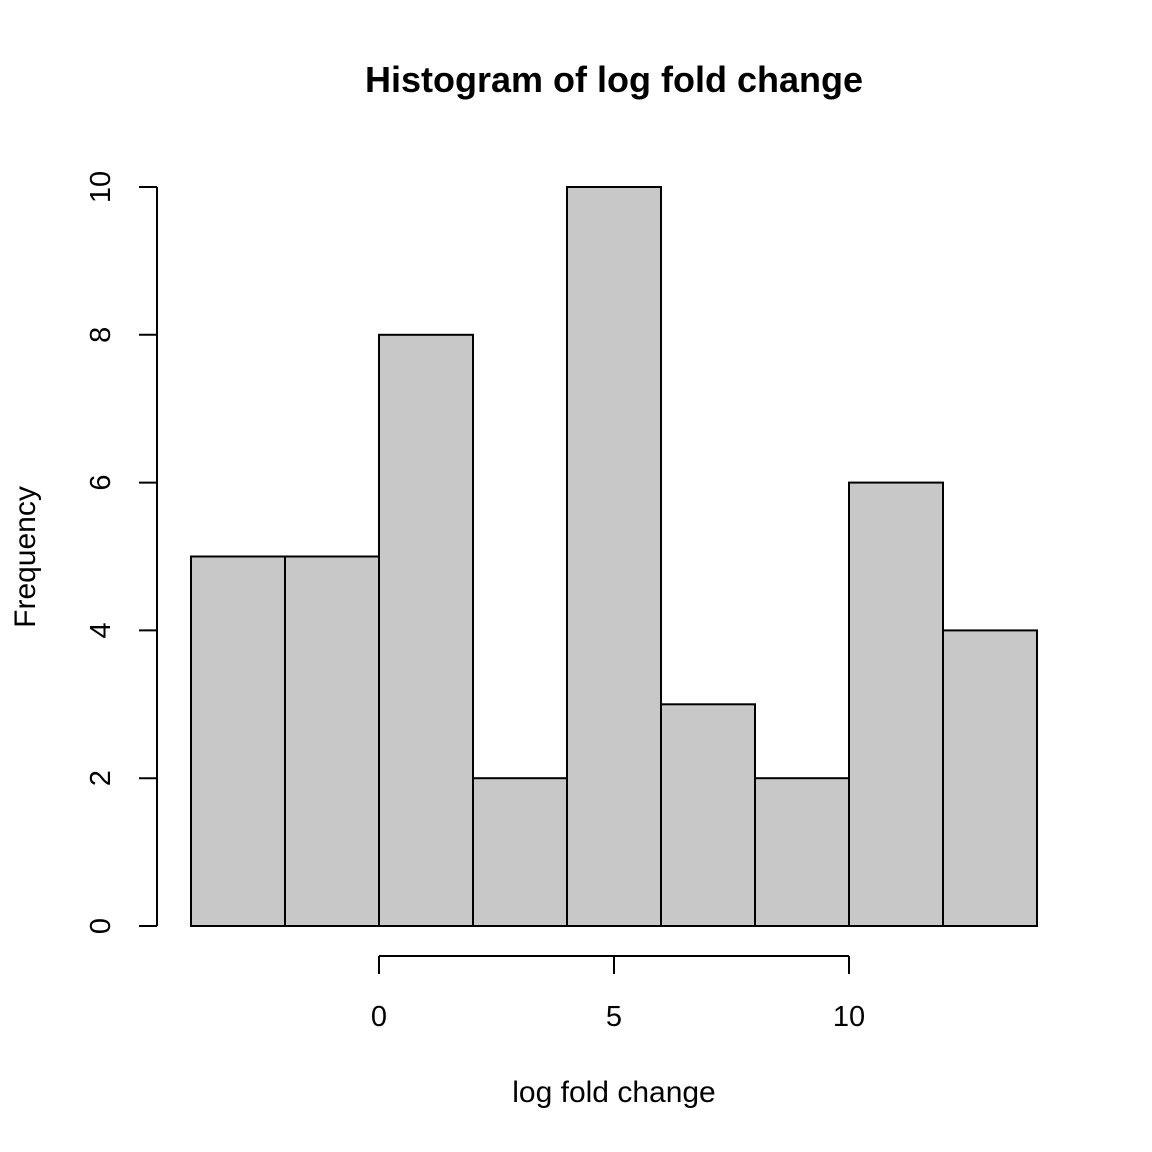 The image size is (1152, 1152). I want to click on x-axis: 0 5 10, so click(618, 994).